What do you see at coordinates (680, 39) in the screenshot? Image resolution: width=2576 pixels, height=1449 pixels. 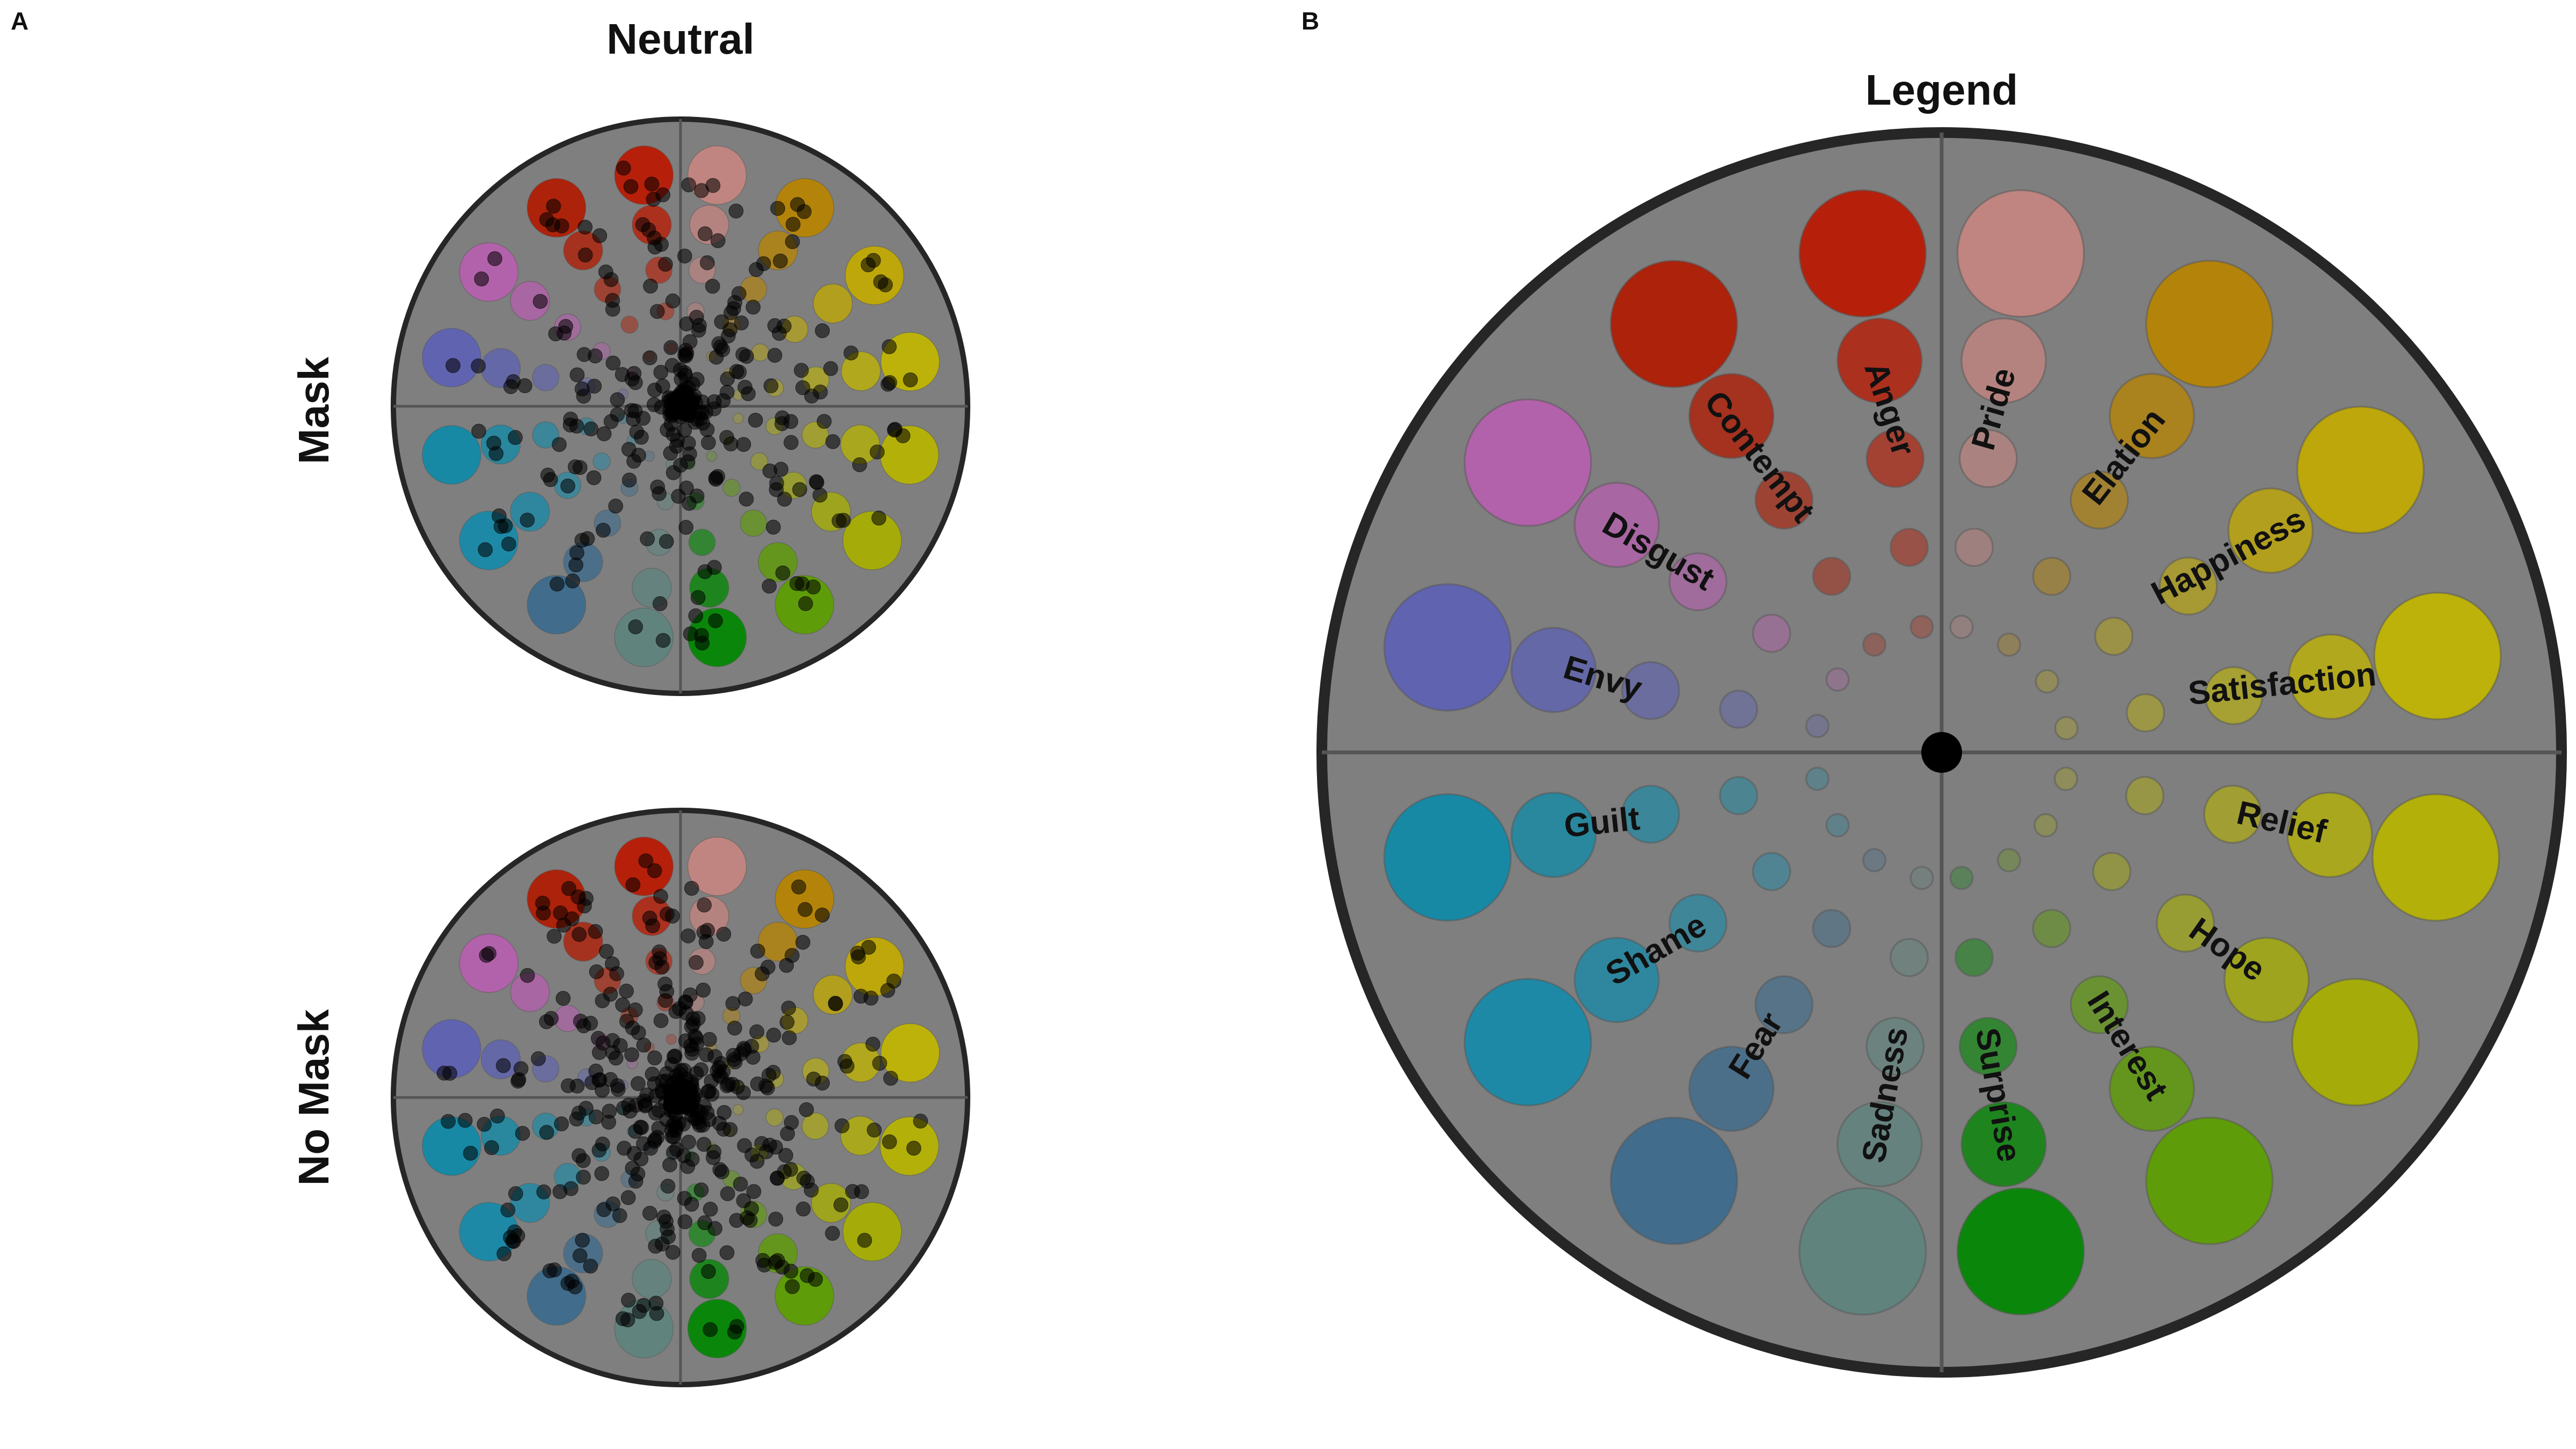 I see `panel-a-column-title: Neutral` at bounding box center [680, 39].